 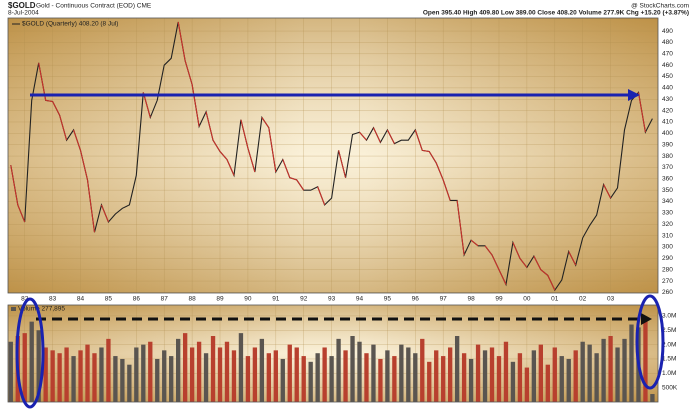 I want to click on volume-legend-swatch, so click(x=13, y=309).